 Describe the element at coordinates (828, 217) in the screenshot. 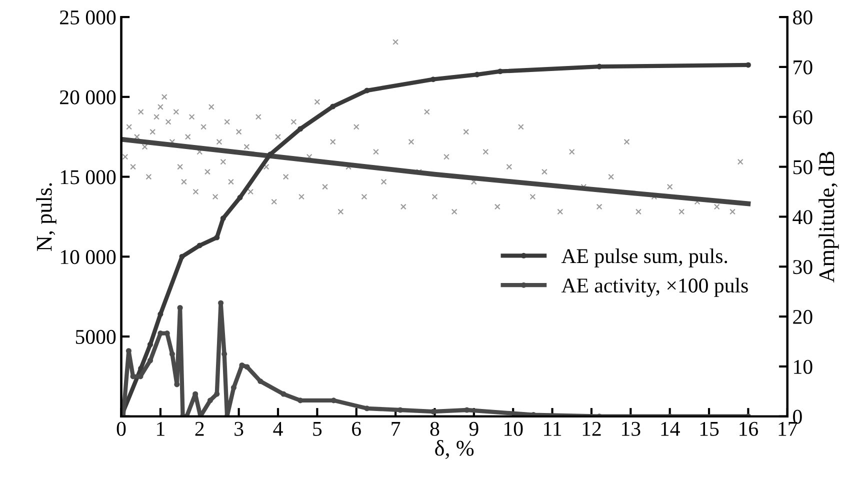

I see `y2-axis-title: Amplitude, dB` at that location.